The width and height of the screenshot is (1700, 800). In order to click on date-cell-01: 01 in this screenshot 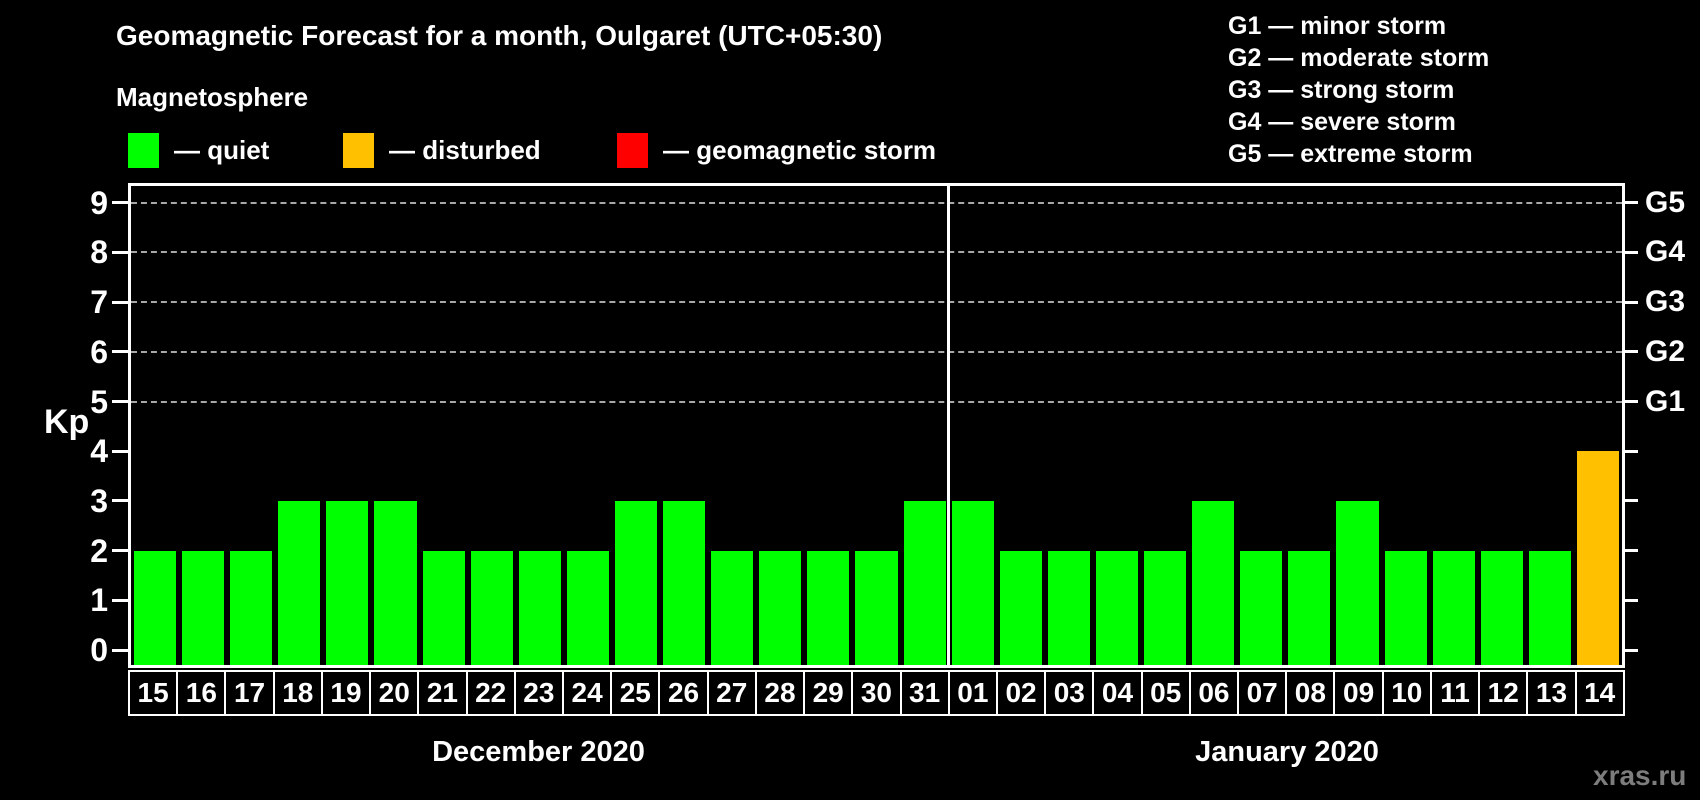, I will do `click(972, 693)`.